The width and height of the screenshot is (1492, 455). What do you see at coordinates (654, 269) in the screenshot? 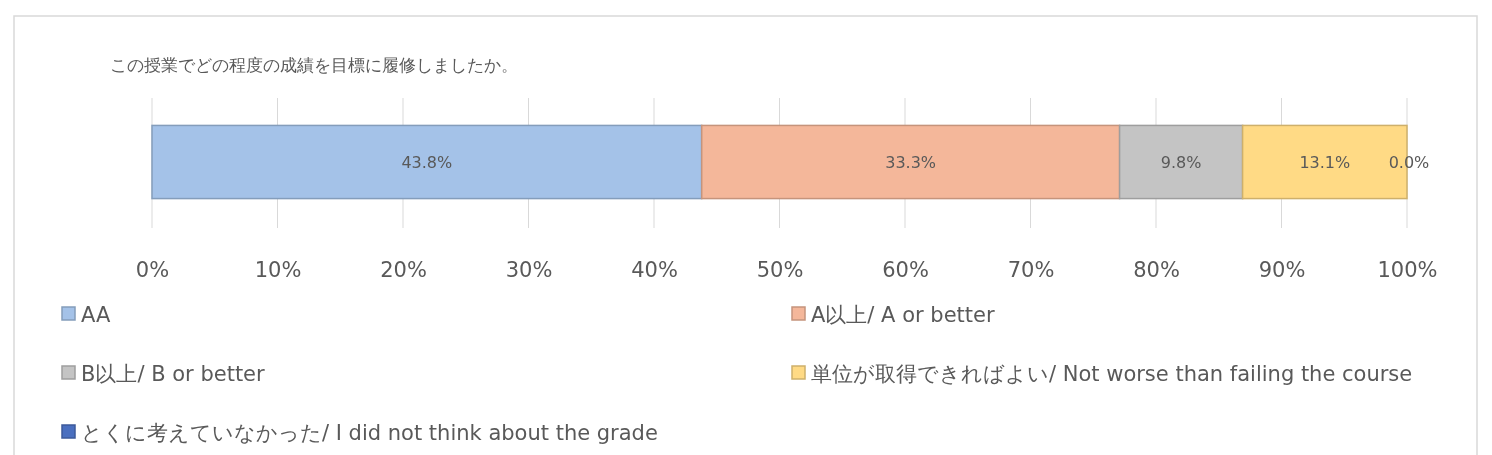
I see `x-tick-label: 40%` at bounding box center [654, 269].